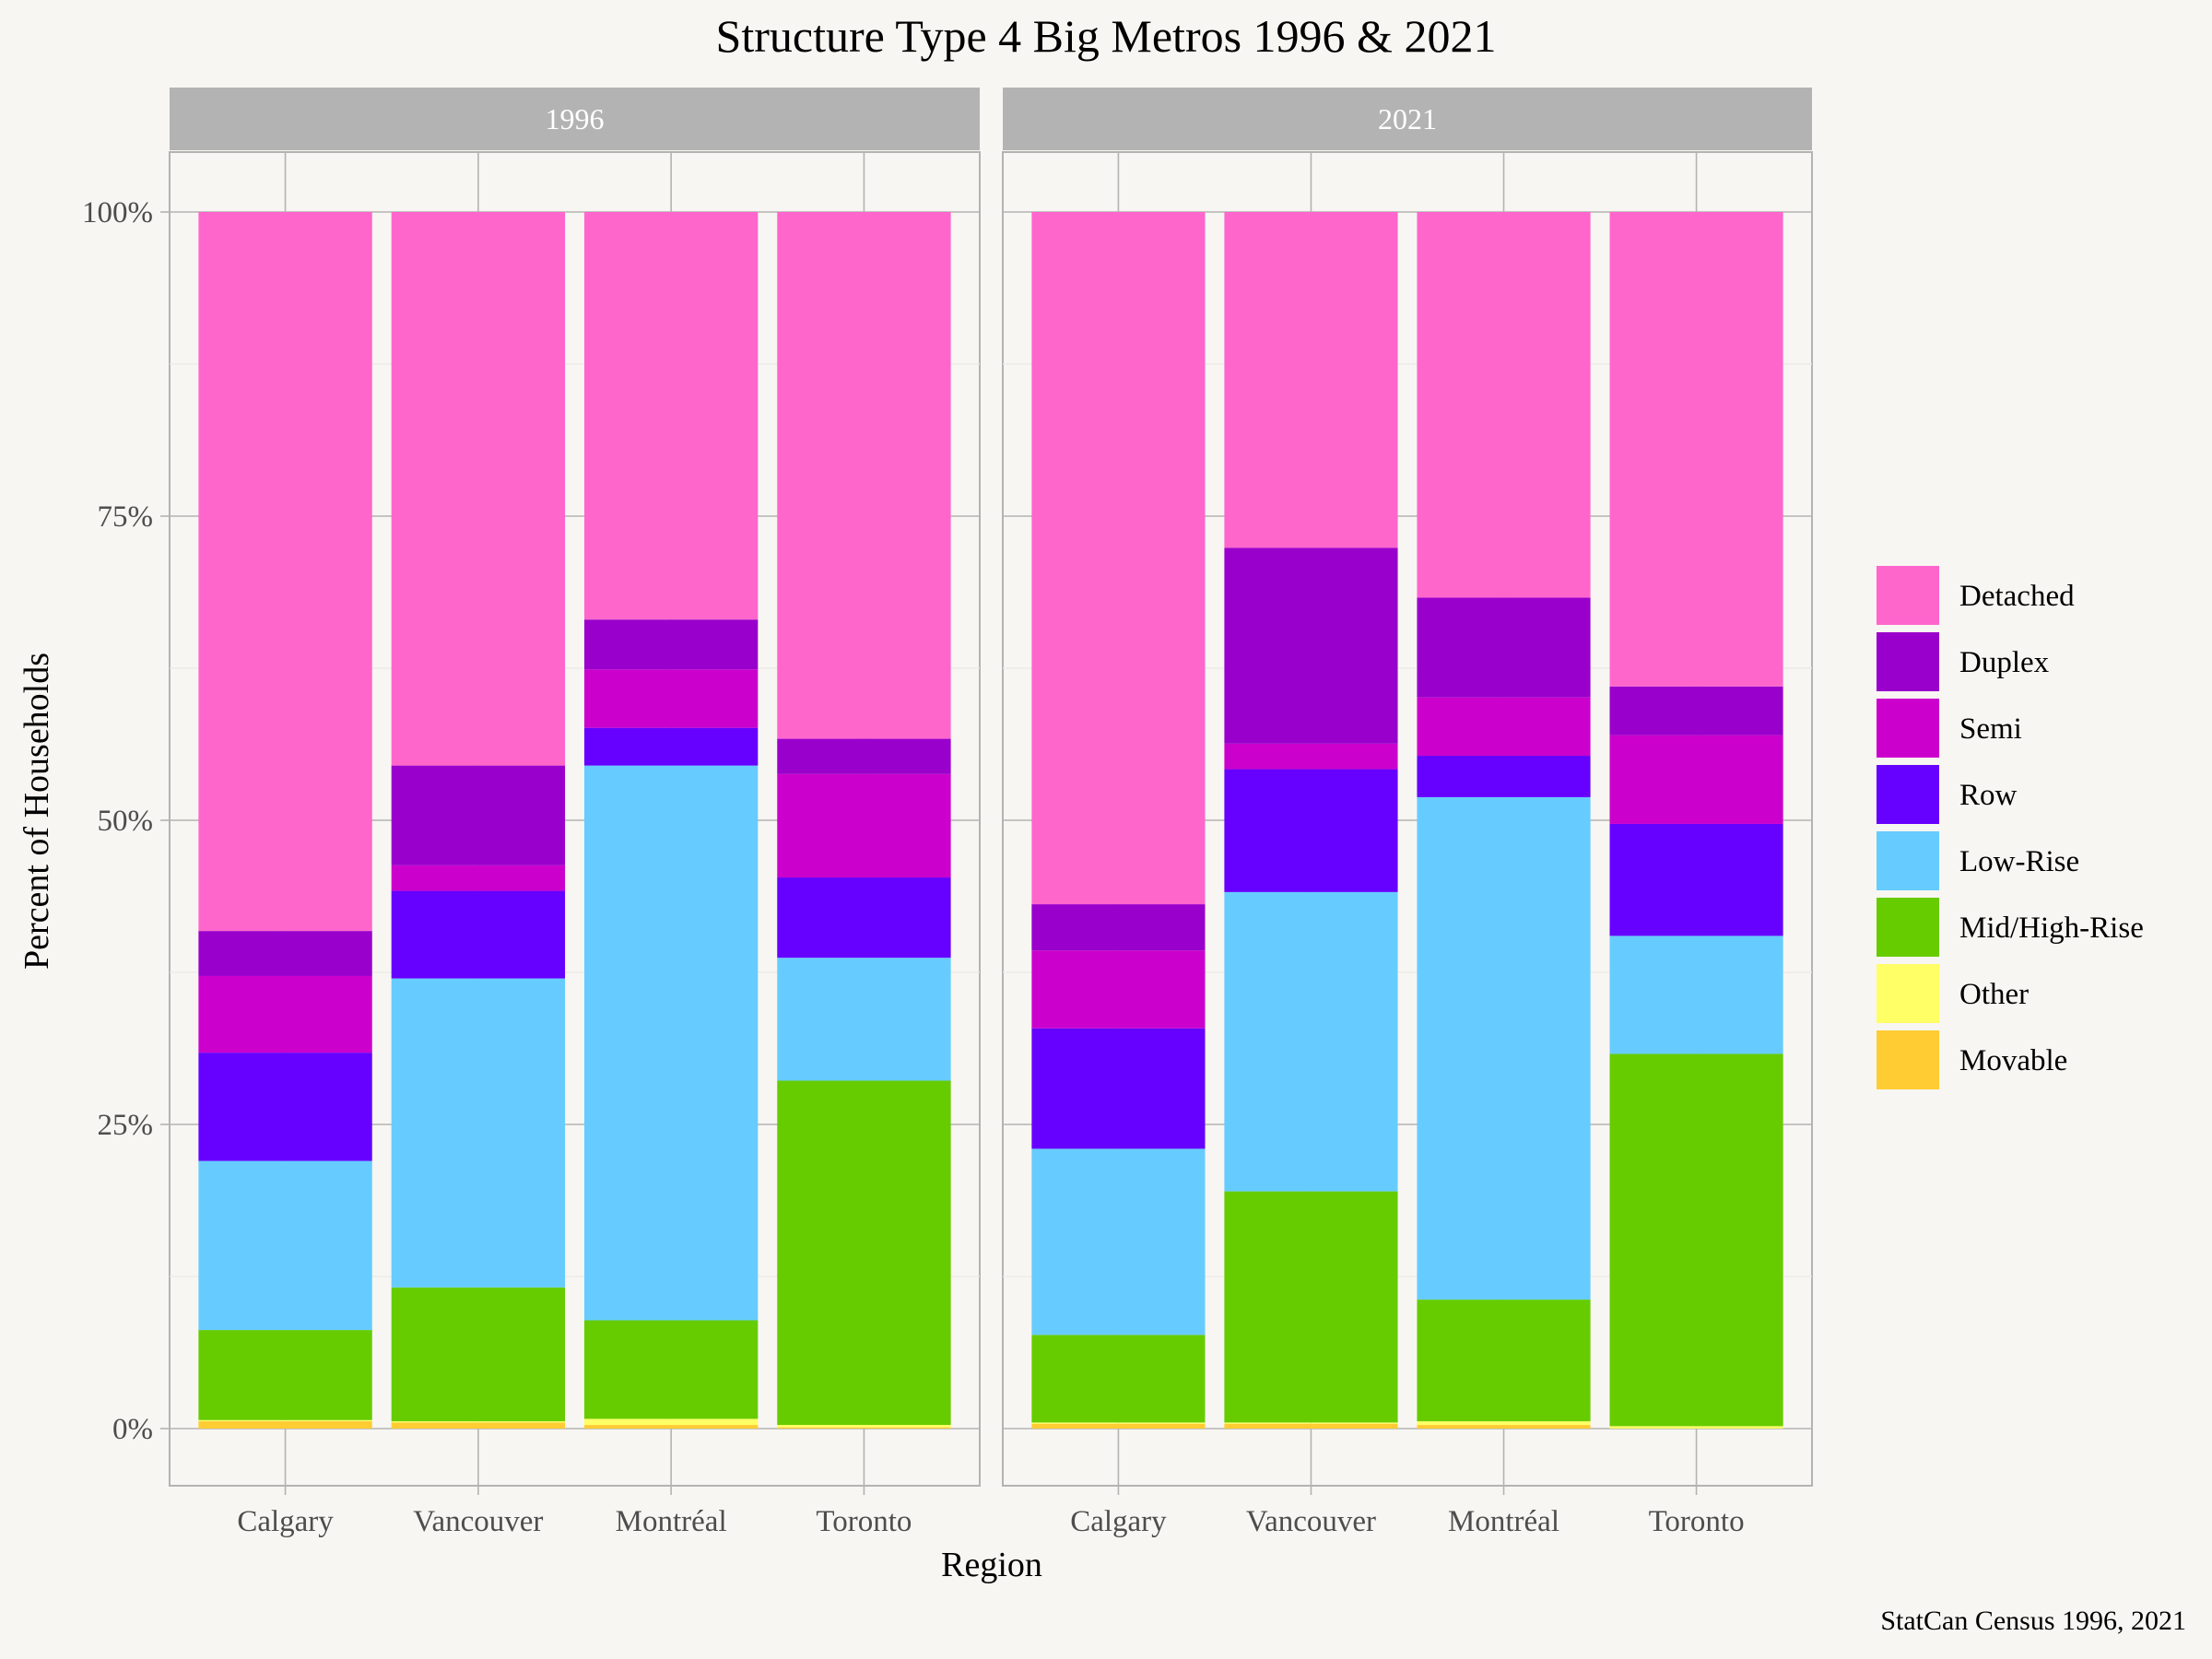 The image size is (2212, 1659). Describe the element at coordinates (2004, 662) in the screenshot. I see `legend-label: Duplex` at that location.